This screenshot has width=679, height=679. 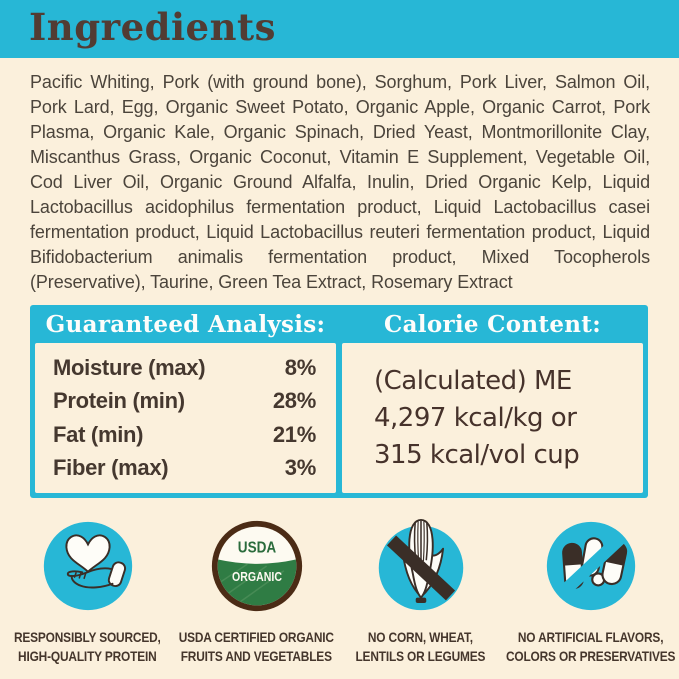 I want to click on badge-no-corn: NO CORN, WHEAT, LENTILS OR LEGUMES, so click(x=420, y=592).